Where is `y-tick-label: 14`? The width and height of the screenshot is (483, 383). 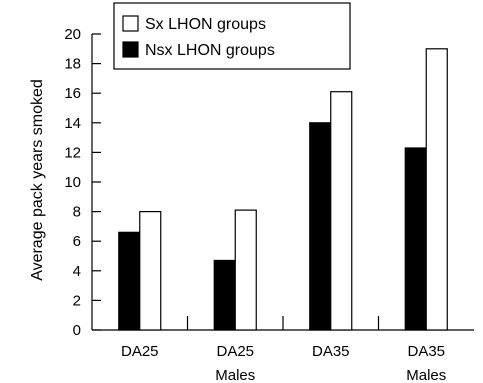
y-tick-label: 14 is located at coordinates (72, 123).